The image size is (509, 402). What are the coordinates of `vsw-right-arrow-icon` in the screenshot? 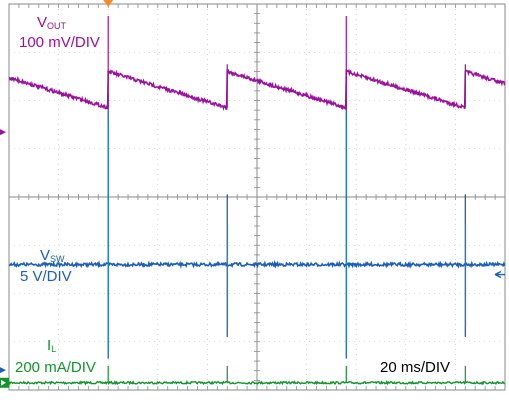 It's located at (499, 274).